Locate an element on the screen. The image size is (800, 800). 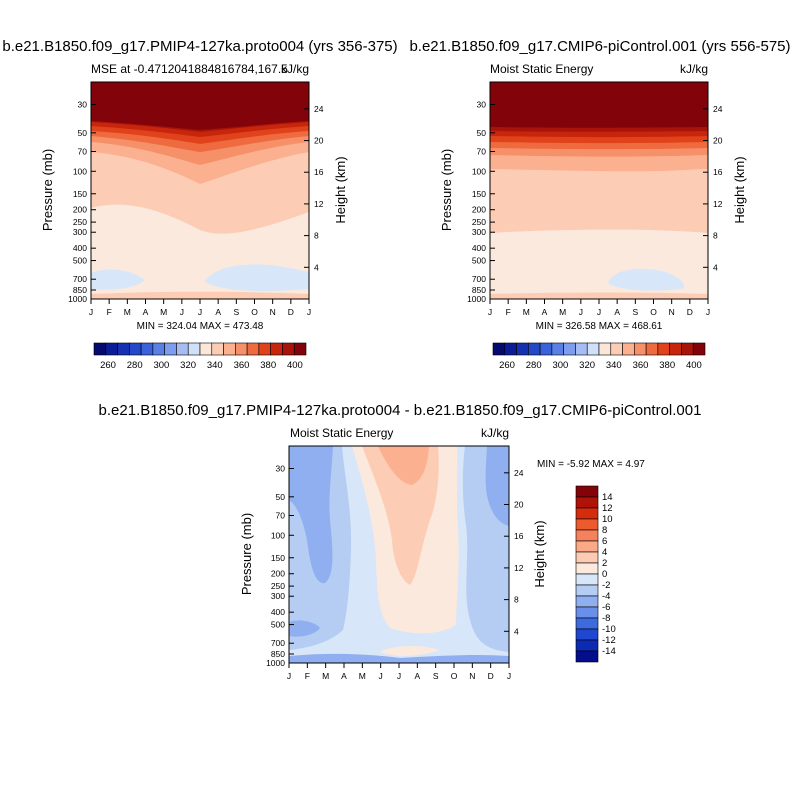
panel-1-y2label: Height (km) is located at coordinates (340, 189).